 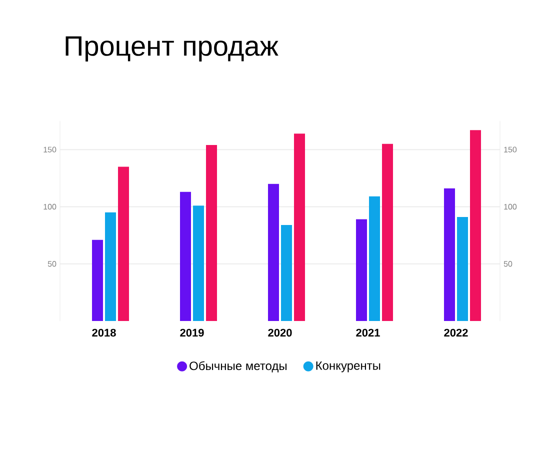 What do you see at coordinates (348, 366) in the screenshot?
I see `legend-label: Конкуренты` at bounding box center [348, 366].